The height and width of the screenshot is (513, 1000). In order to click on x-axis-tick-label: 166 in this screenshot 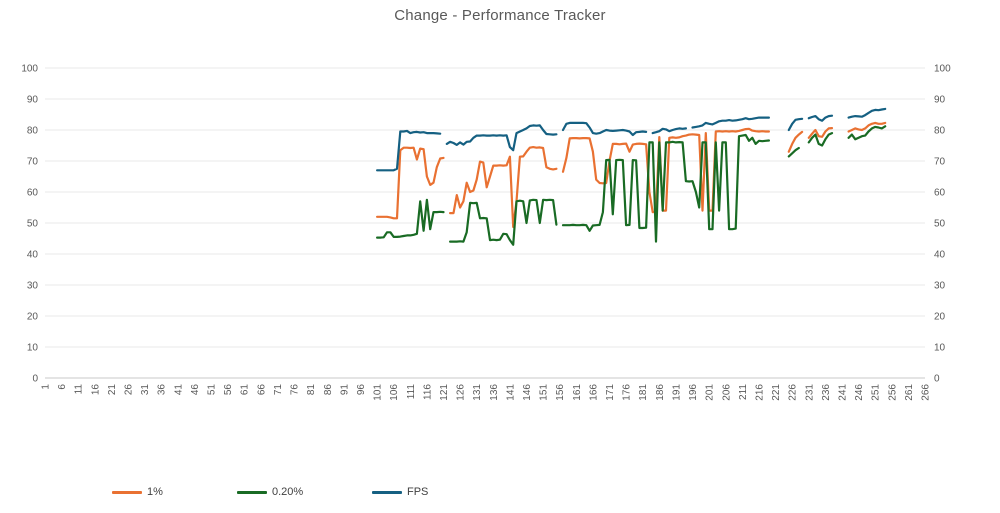, I will do `click(593, 392)`.